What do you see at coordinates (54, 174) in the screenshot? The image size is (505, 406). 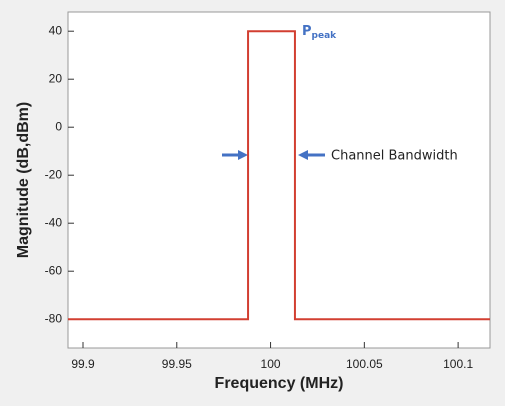 I see `y-tick-label: -20` at bounding box center [54, 174].